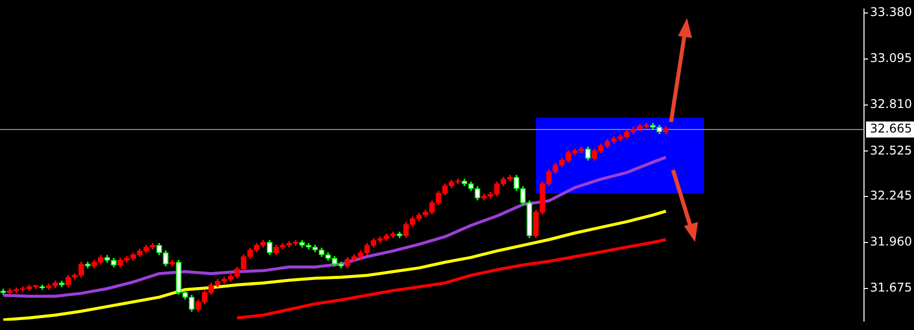 The image size is (914, 330). Describe the element at coordinates (891, 58) in the screenshot. I see `y-tick-label: 33.095` at that location.